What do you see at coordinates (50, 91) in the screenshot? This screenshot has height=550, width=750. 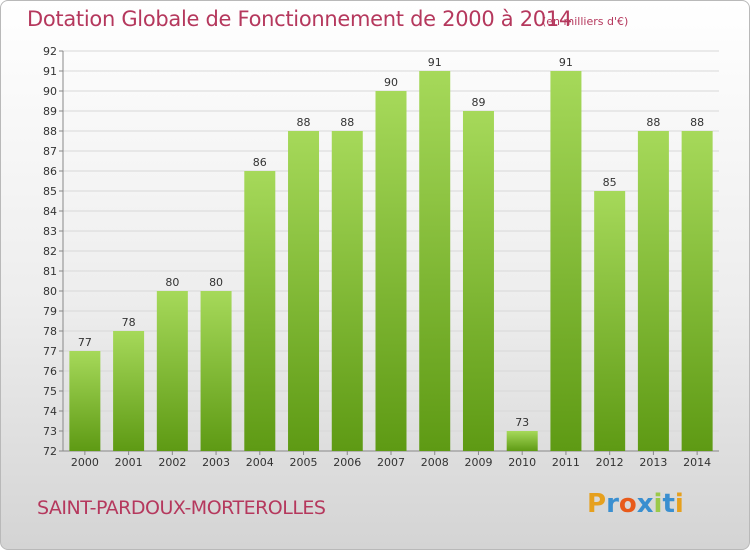 I see `y-tick-label: 90` at bounding box center [50, 91].